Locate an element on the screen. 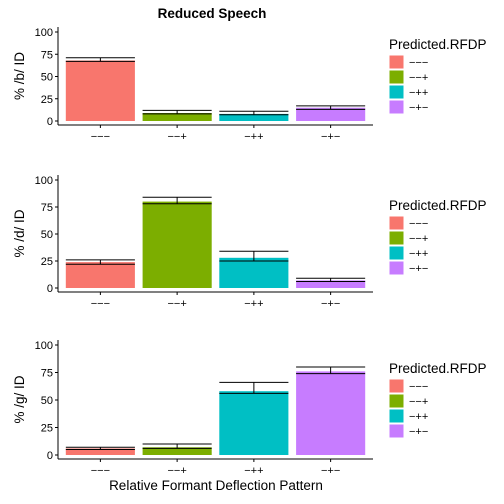  chart-title: Reduced Speech is located at coordinates (212, 13).